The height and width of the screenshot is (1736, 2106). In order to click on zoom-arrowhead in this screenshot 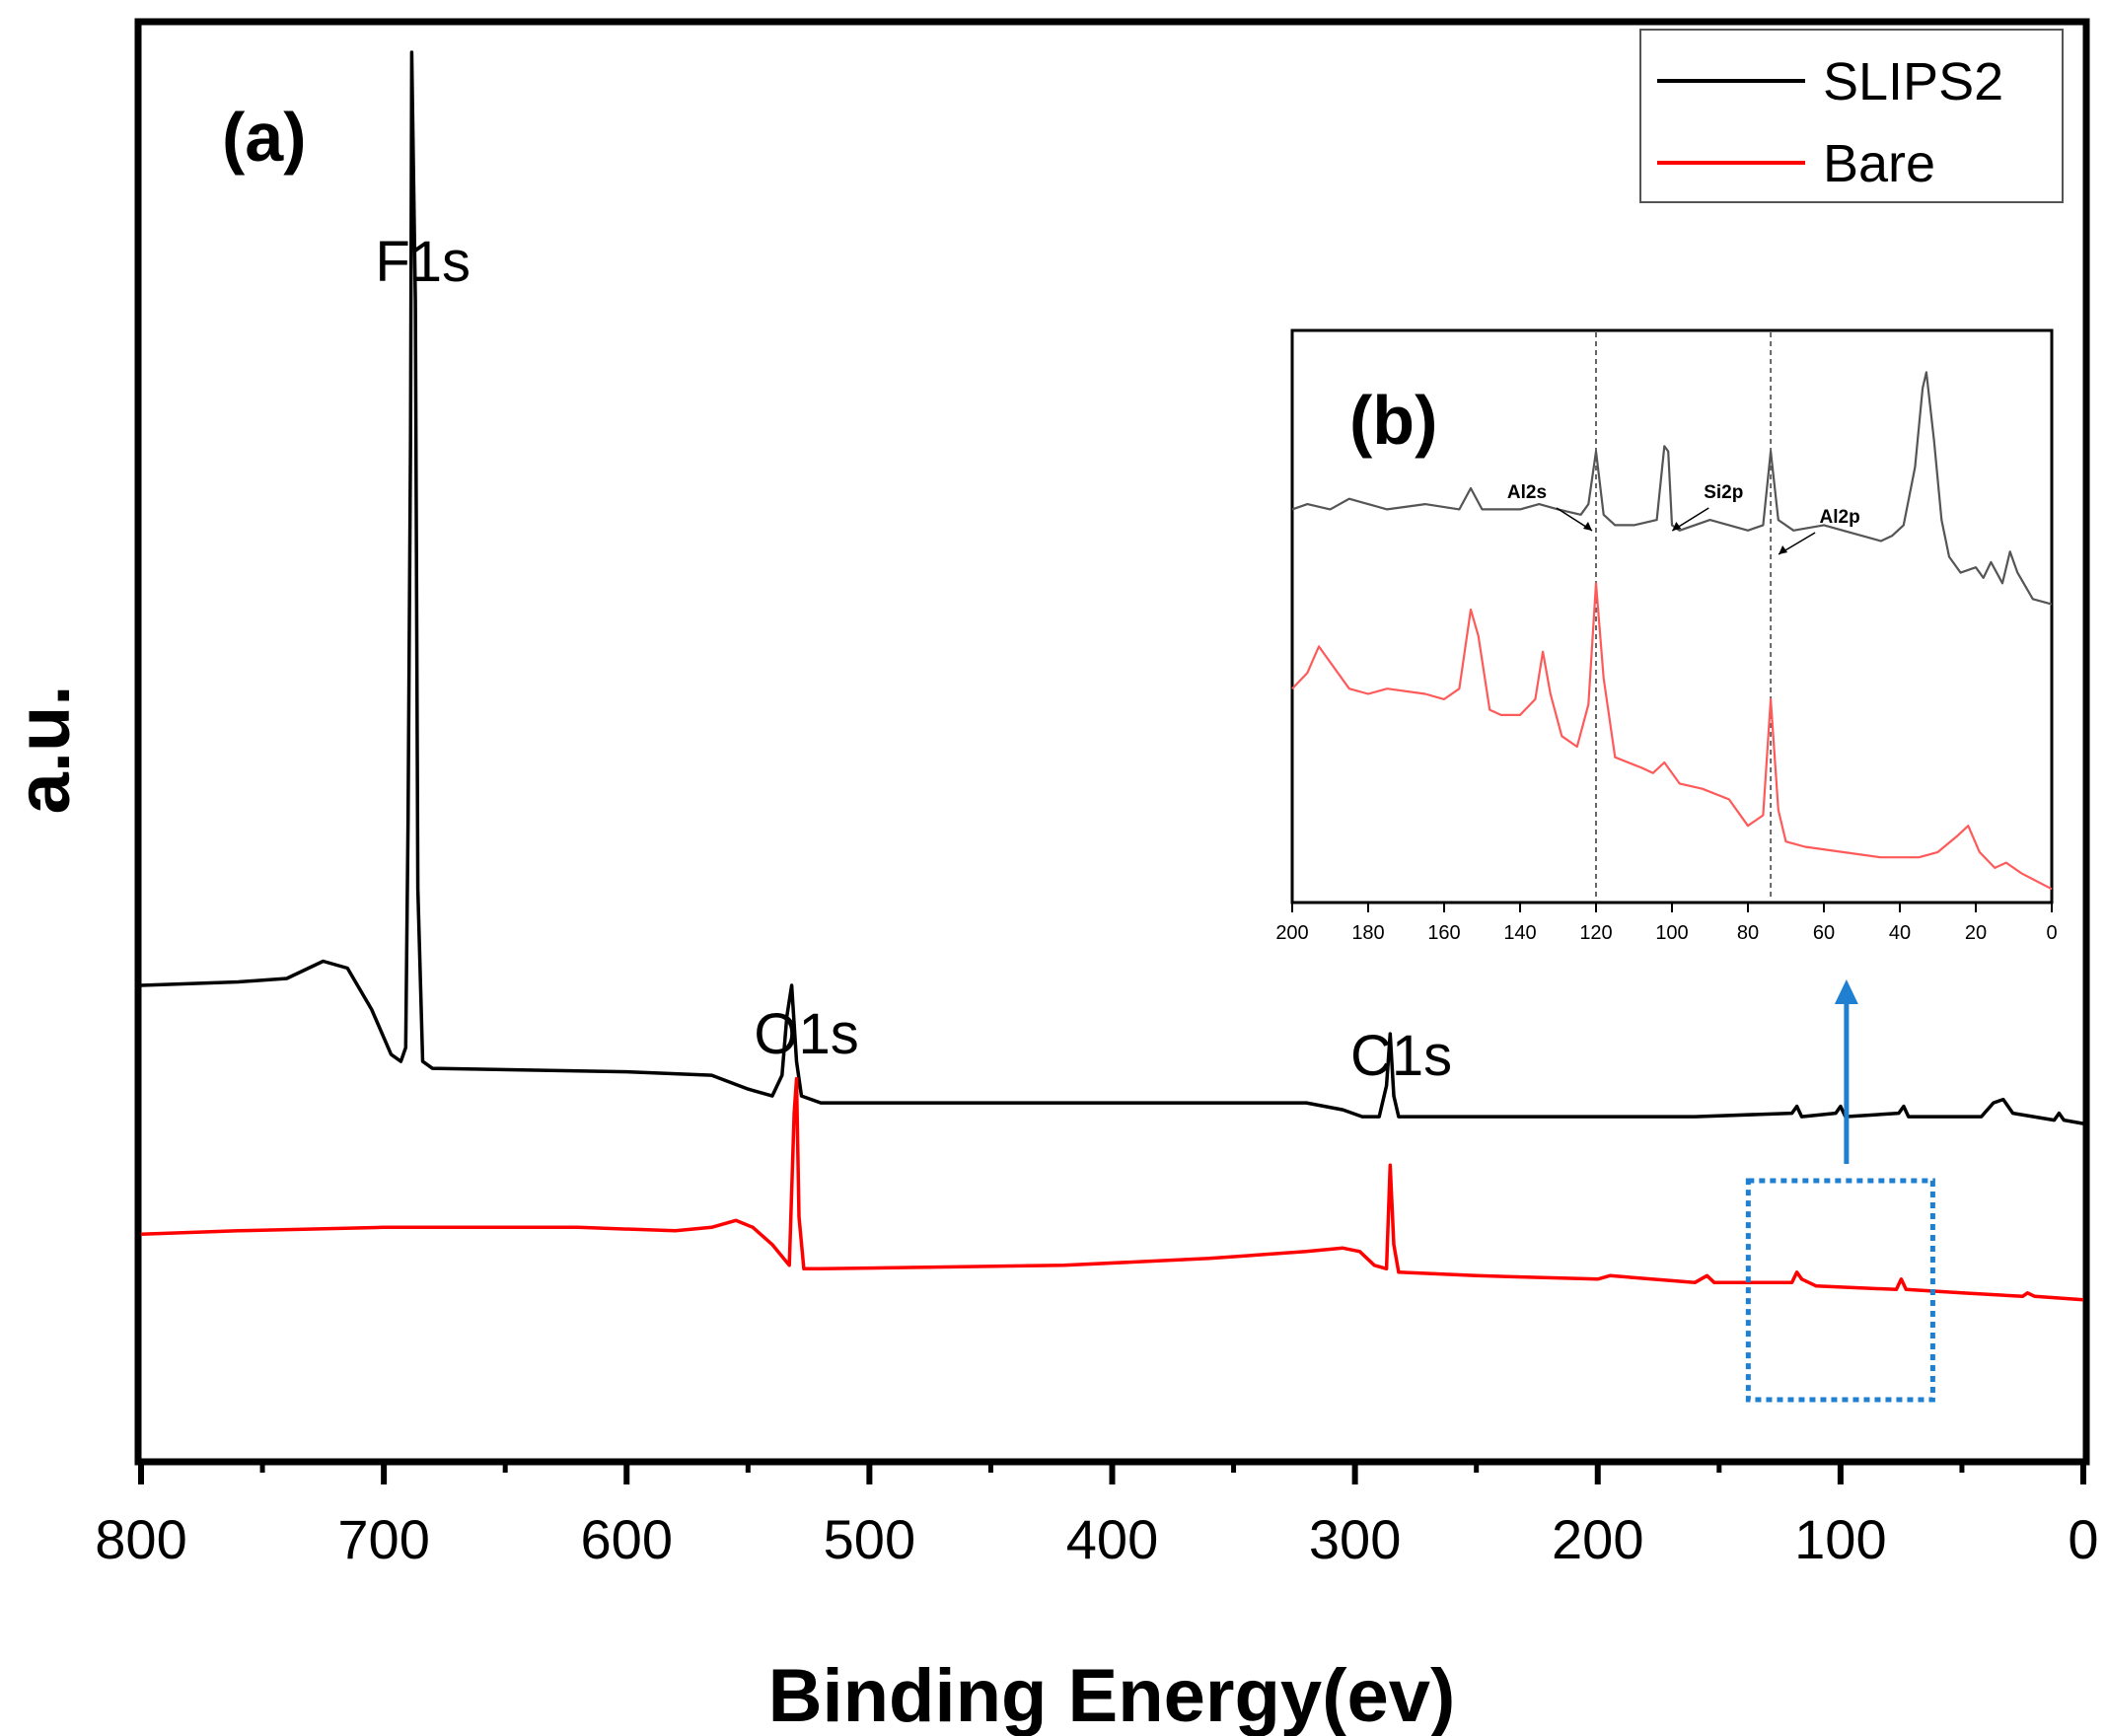, I will do `click(1846, 991)`.